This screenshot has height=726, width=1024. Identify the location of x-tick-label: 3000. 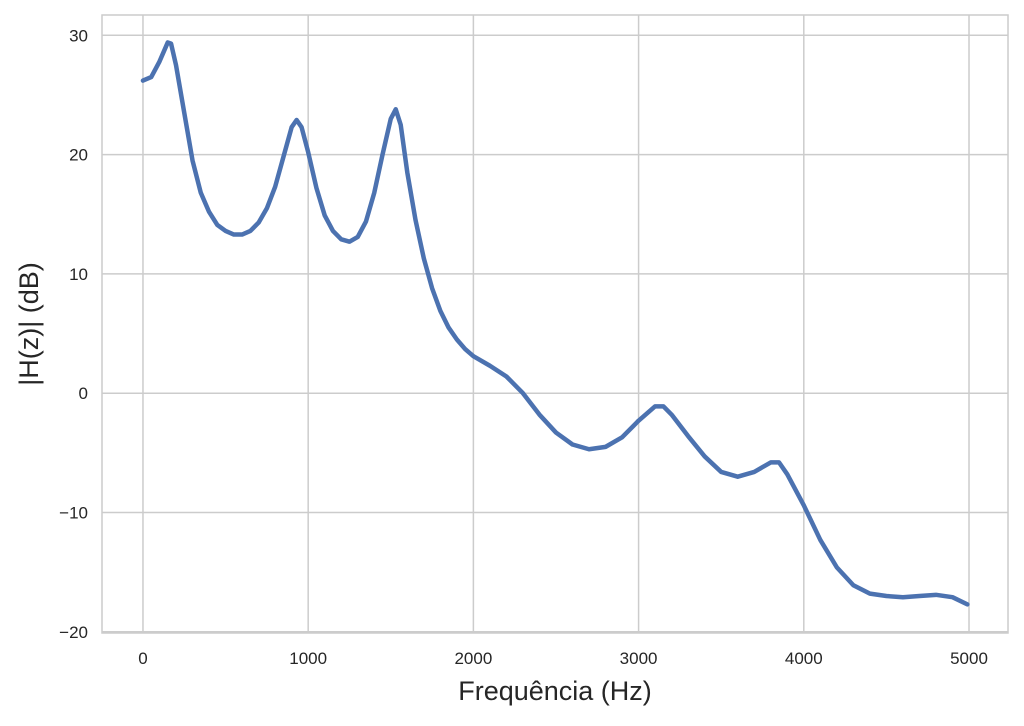
(639, 658).